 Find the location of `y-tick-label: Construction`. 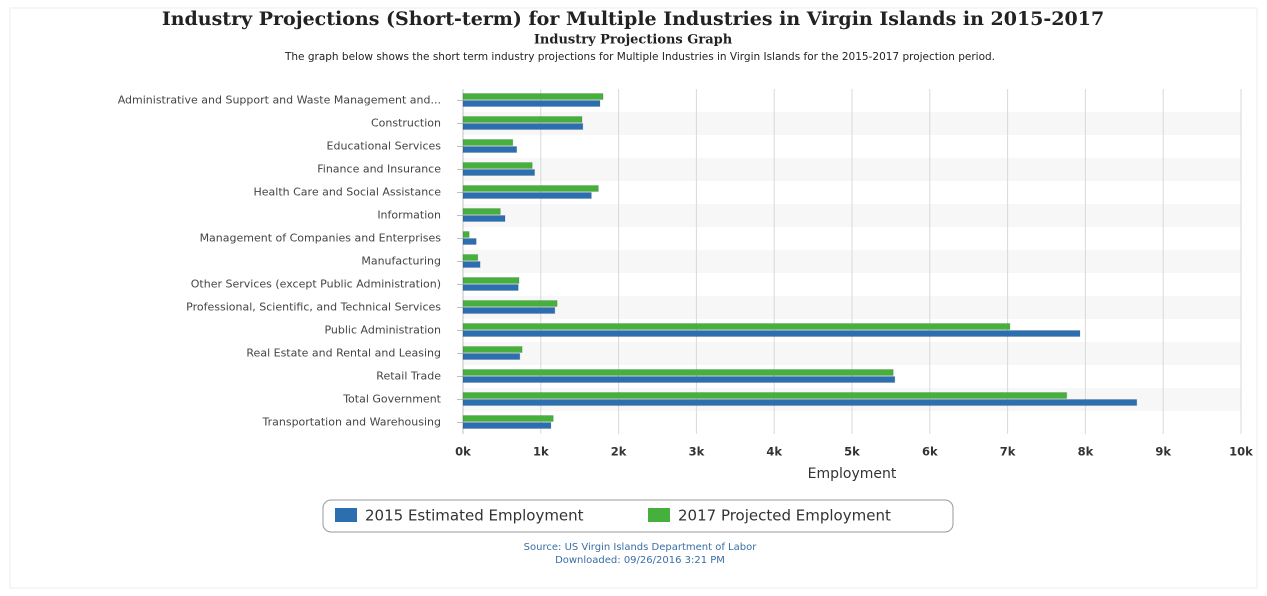

y-tick-label: Construction is located at coordinates (406, 123).